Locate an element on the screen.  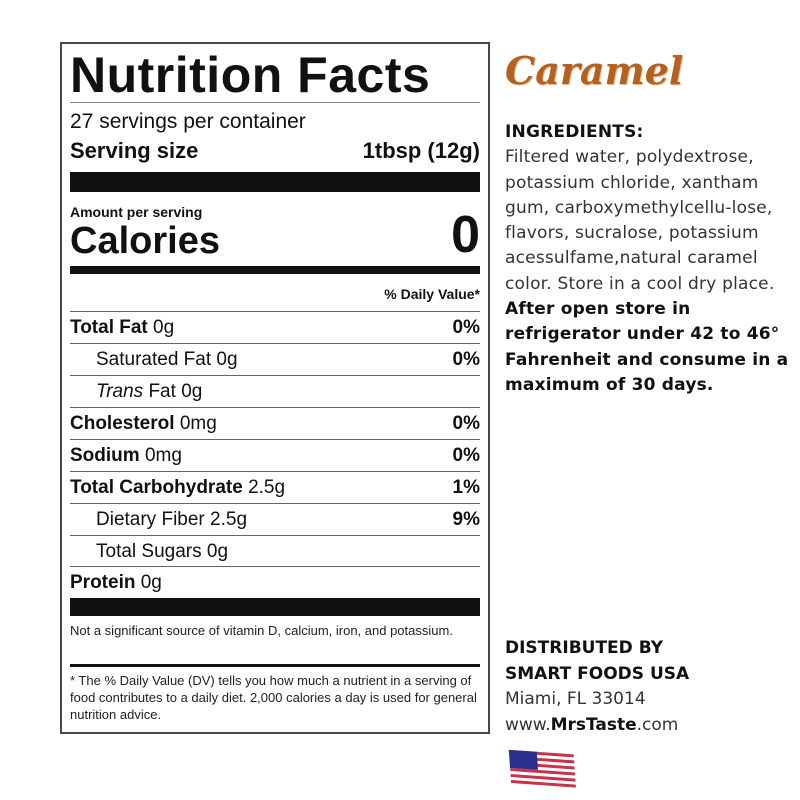
amount-per-serving: Amount per serving is located at coordinates (136, 212).